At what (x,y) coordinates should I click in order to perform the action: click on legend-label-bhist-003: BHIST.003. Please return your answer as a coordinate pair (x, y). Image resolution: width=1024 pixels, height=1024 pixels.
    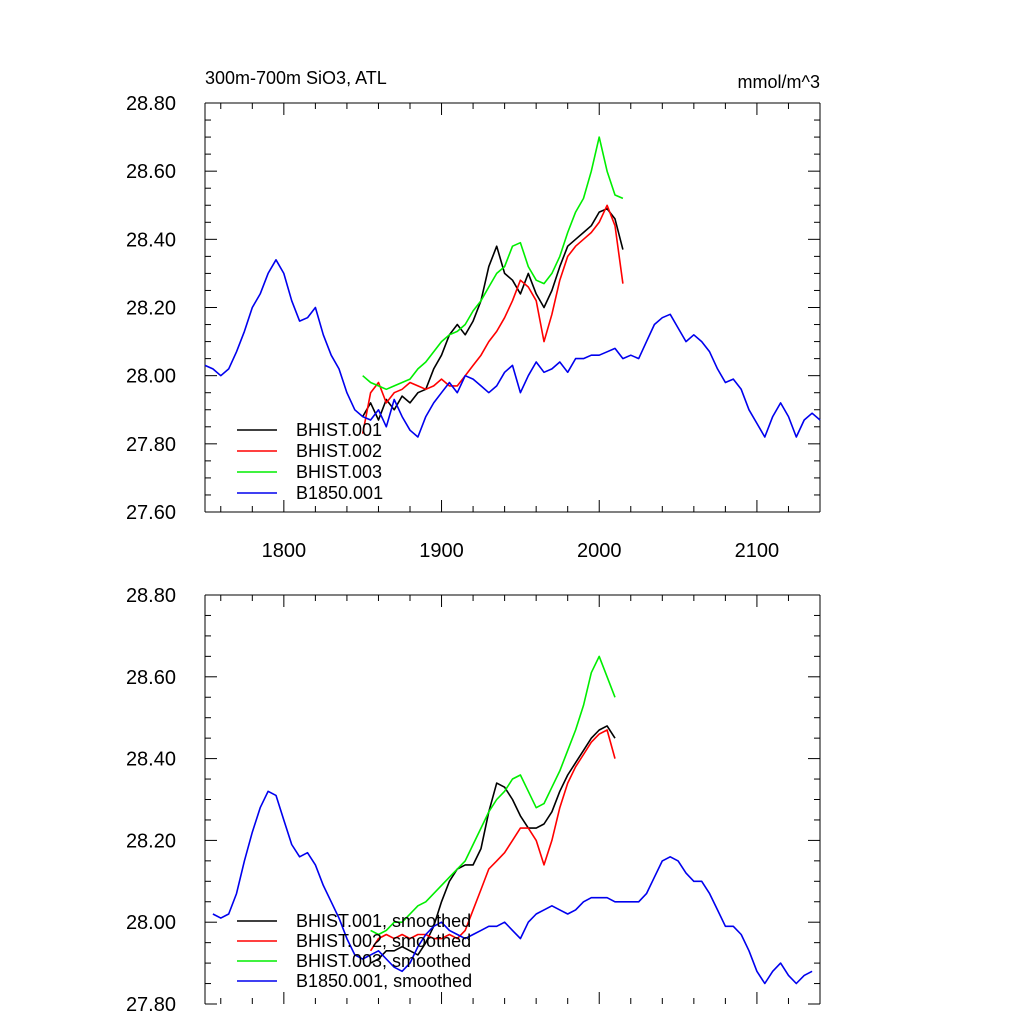
    Looking at the image, I should click on (339, 472).